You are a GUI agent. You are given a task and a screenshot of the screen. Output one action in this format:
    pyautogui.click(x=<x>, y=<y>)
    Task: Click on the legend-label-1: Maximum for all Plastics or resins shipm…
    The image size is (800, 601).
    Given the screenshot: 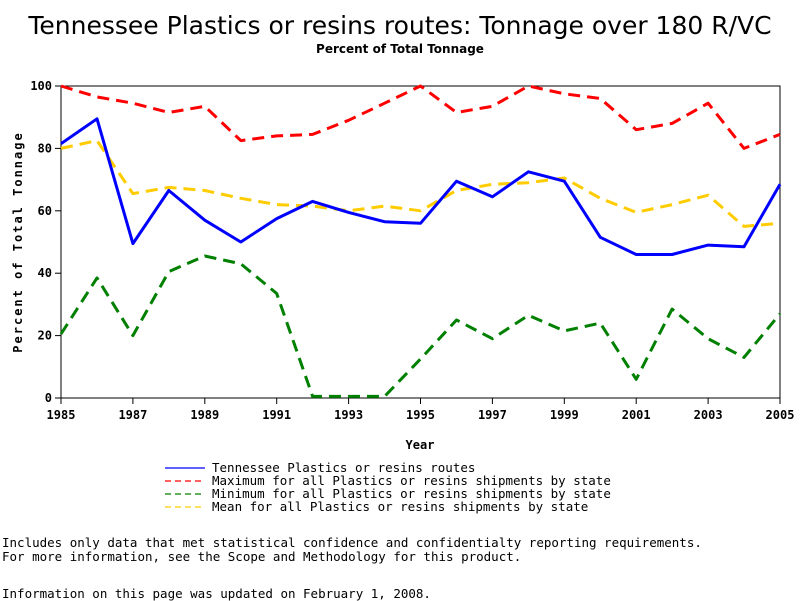 What is the action you would take?
    pyautogui.click(x=411, y=480)
    